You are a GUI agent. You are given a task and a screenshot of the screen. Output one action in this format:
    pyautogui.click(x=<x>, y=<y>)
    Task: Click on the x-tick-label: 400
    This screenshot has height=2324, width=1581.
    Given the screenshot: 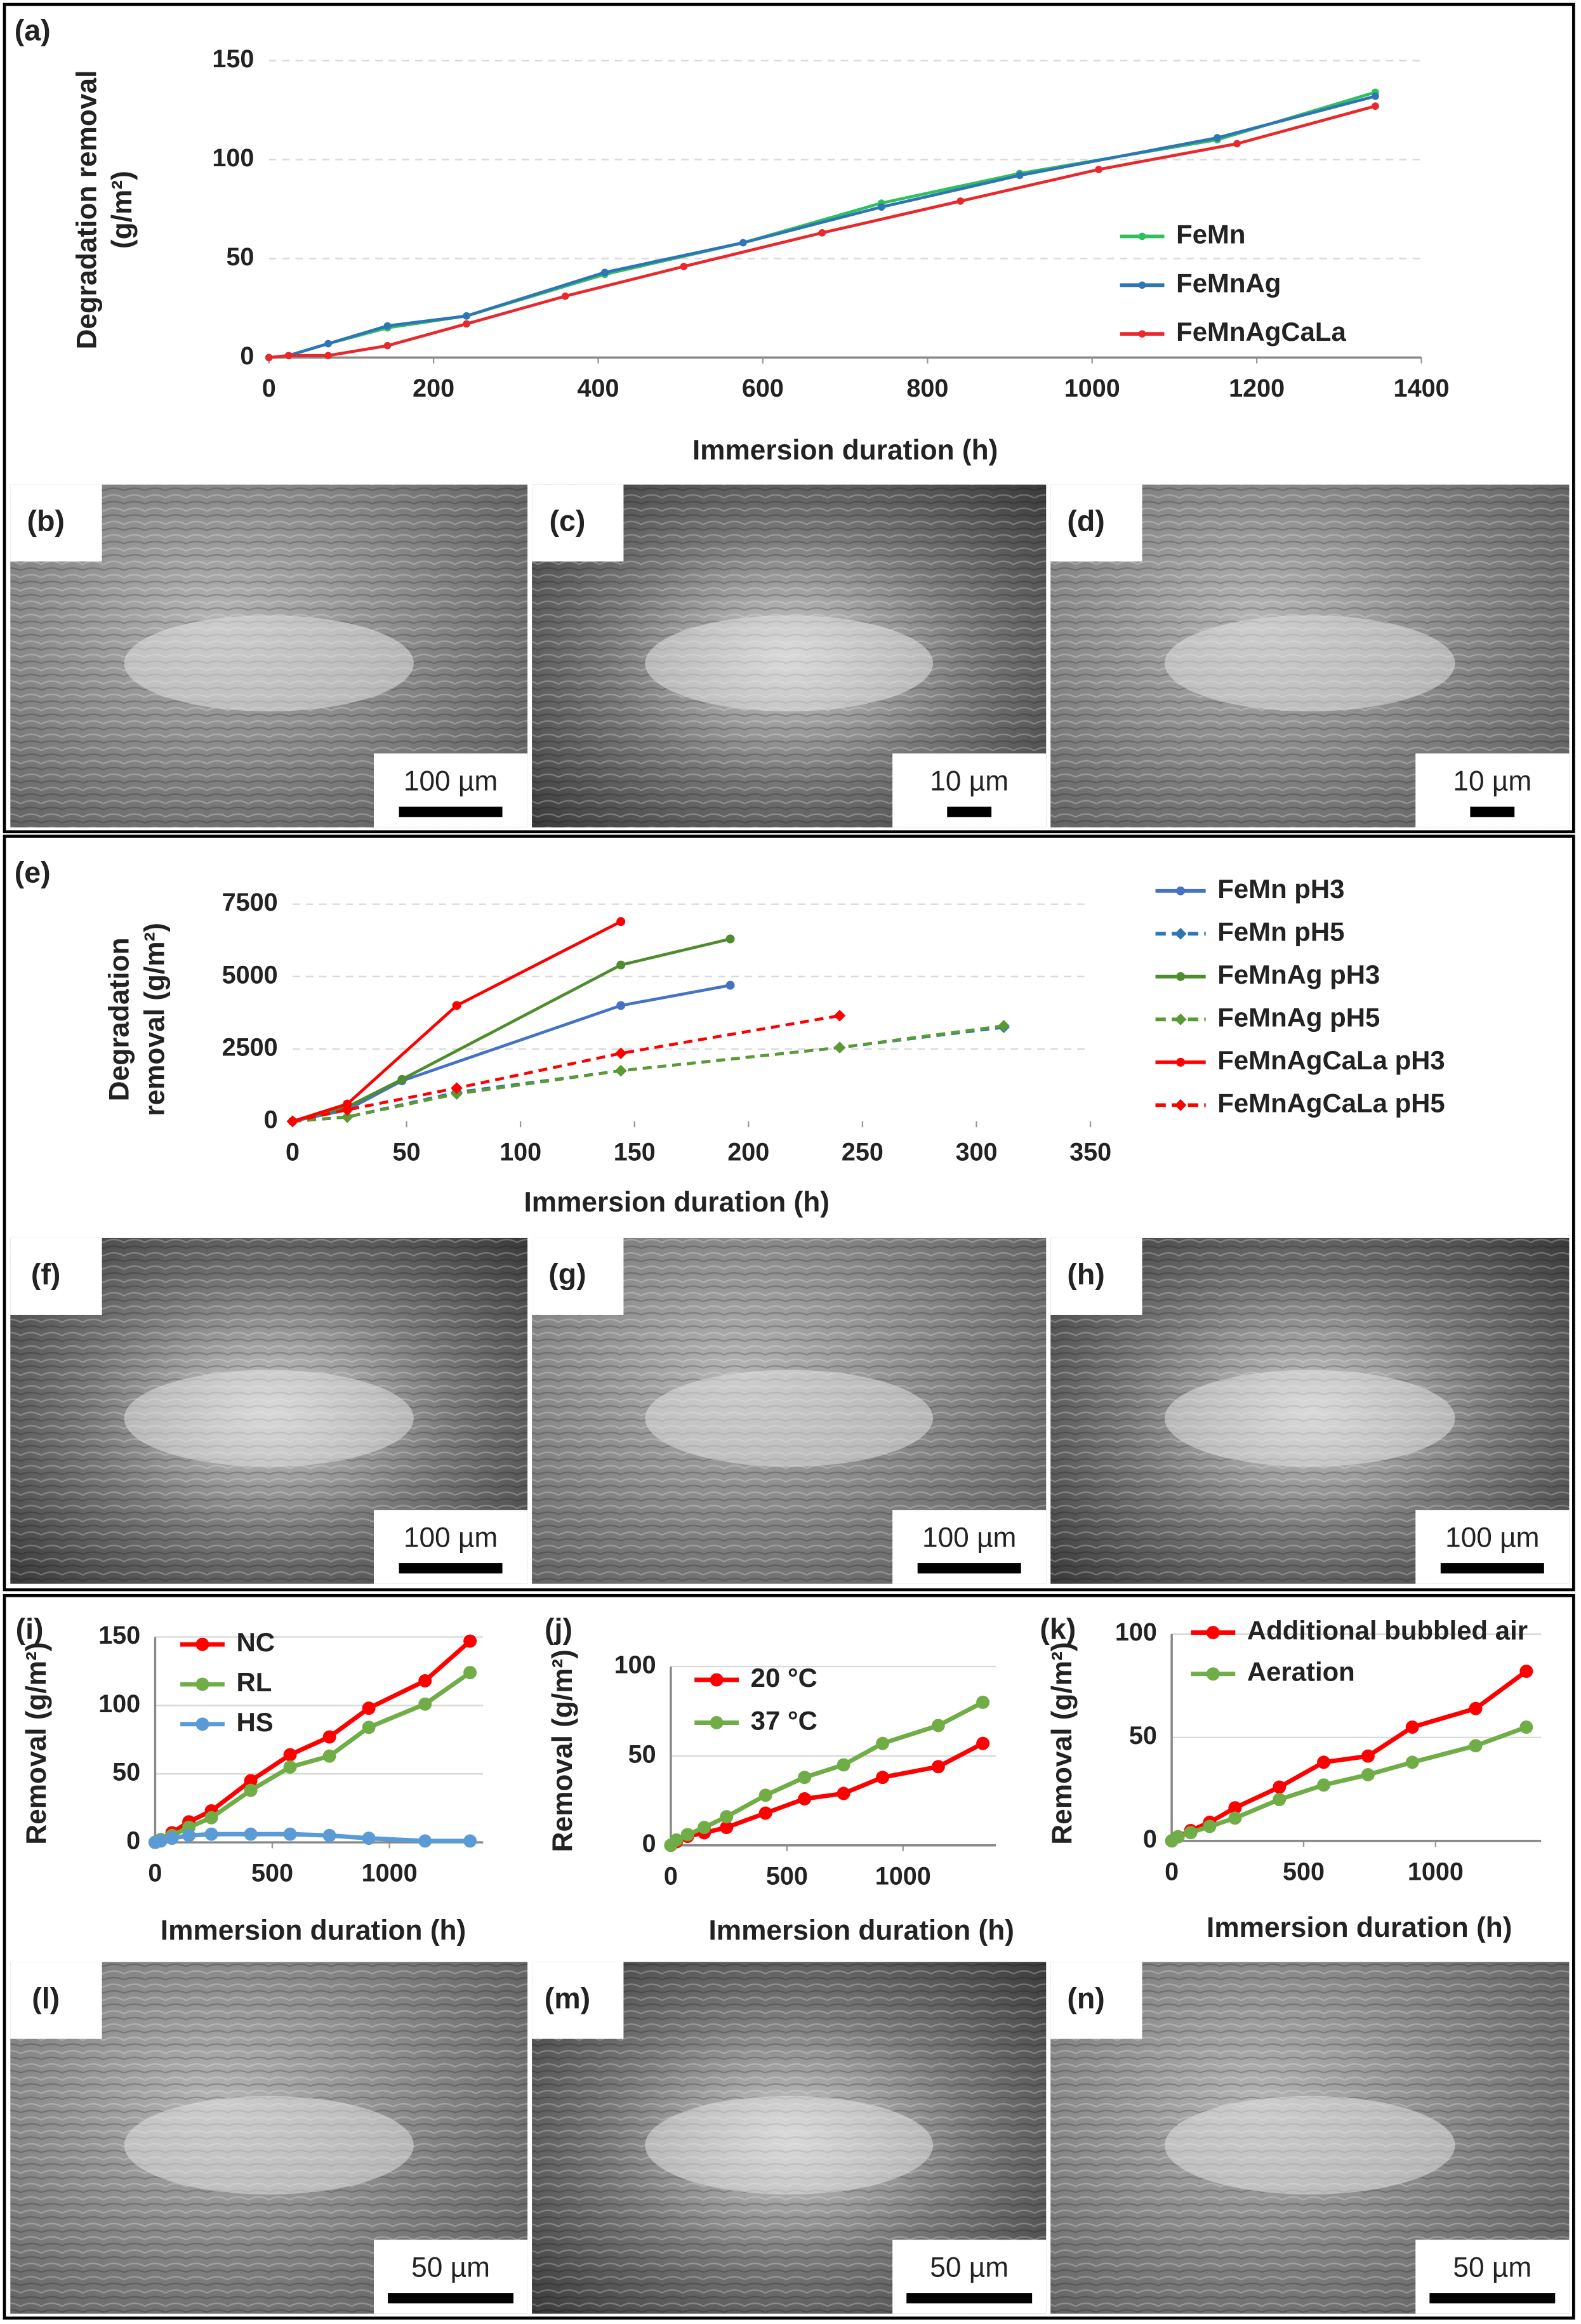 What is the action you would take?
    pyautogui.click(x=598, y=388)
    